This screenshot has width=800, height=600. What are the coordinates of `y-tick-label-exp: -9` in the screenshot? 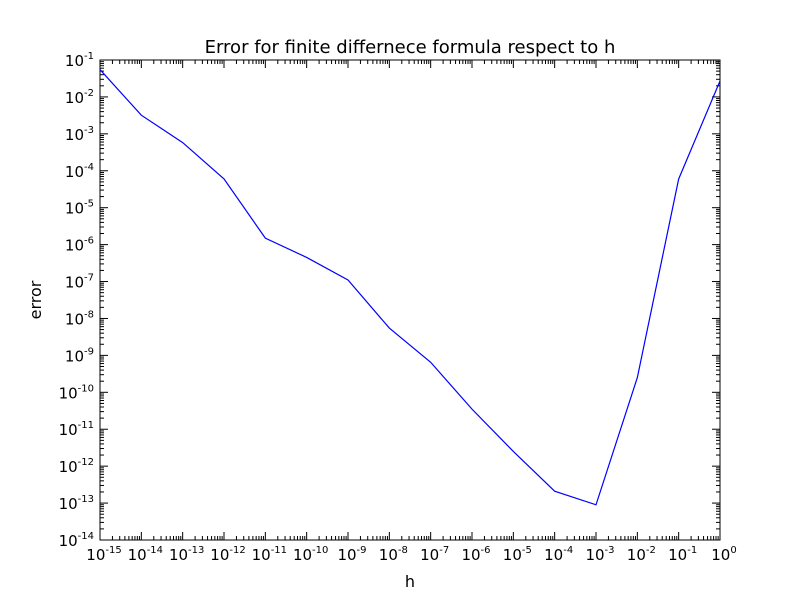 It's located at (89, 351).